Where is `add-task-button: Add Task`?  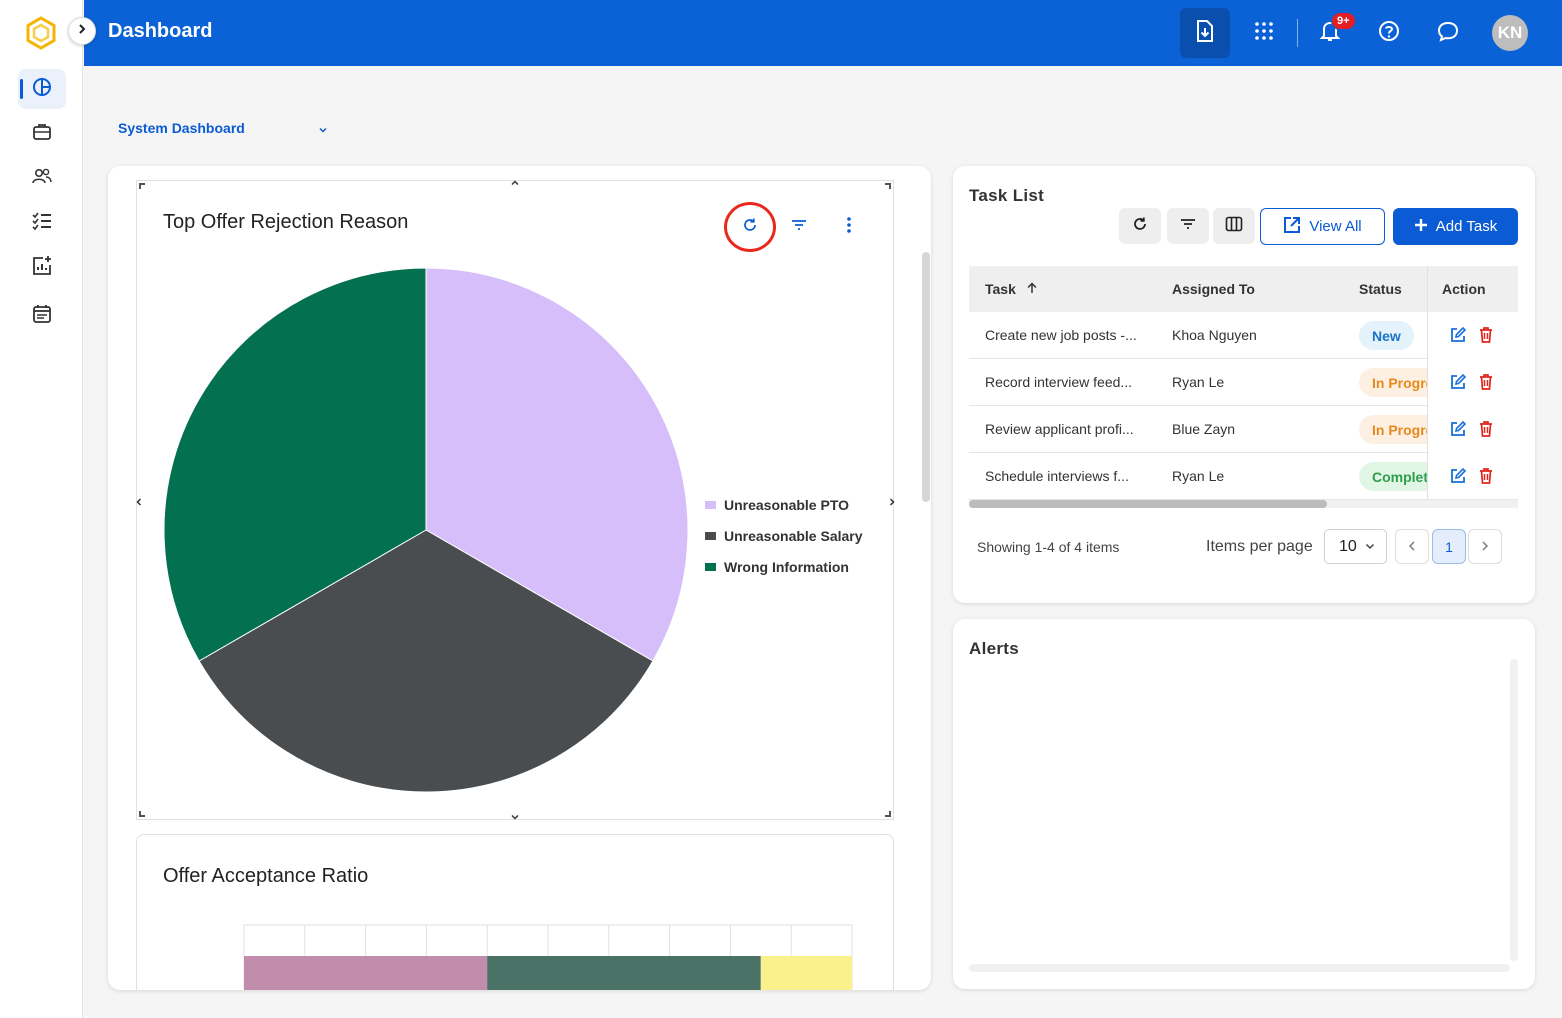
add-task-button: Add Task is located at coordinates (1455, 226).